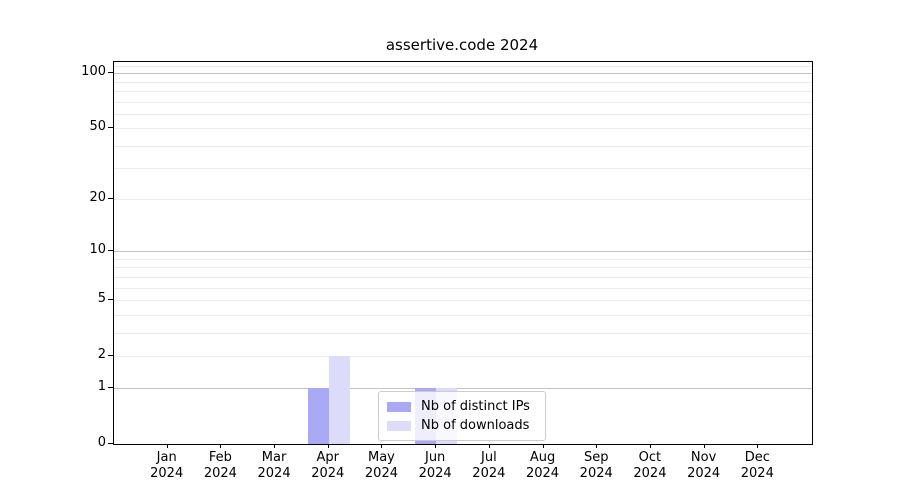 Image resolution: width=900 pixels, height=500 pixels. What do you see at coordinates (597, 446) in the screenshot?
I see `x-tick-mark-sep` at bounding box center [597, 446].